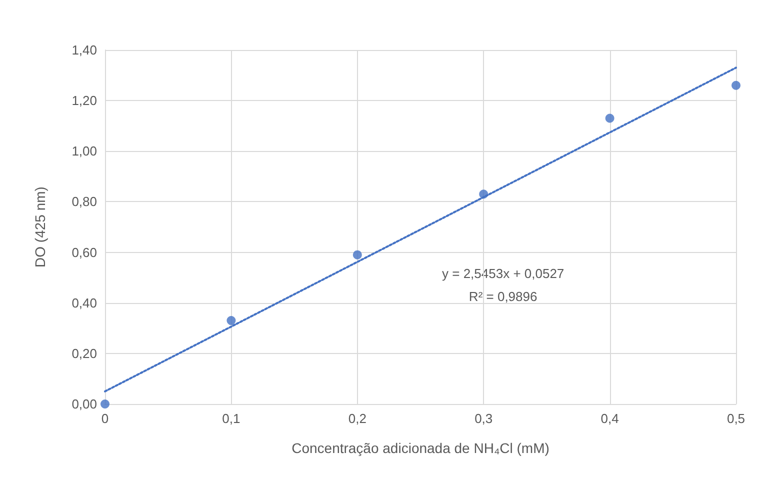 The width and height of the screenshot is (762, 490). Describe the element at coordinates (105, 418) in the screenshot. I see `x-tick-label: 0` at that location.